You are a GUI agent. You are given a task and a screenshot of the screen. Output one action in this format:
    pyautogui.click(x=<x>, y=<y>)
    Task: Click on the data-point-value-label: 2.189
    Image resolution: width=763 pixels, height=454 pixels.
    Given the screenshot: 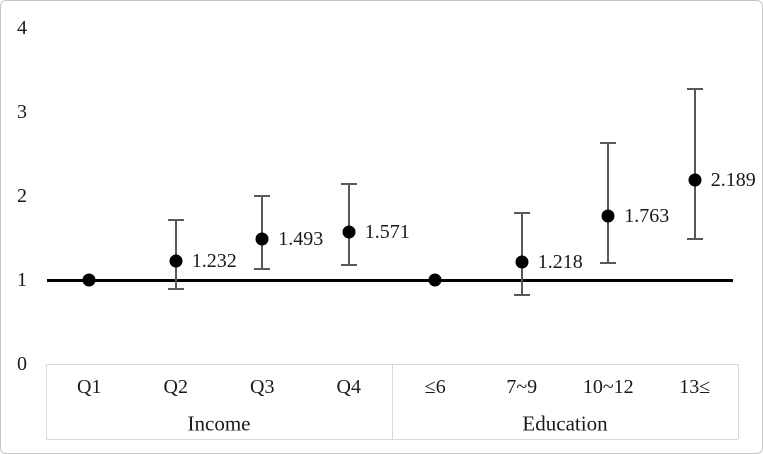 What is the action you would take?
    pyautogui.click(x=733, y=180)
    